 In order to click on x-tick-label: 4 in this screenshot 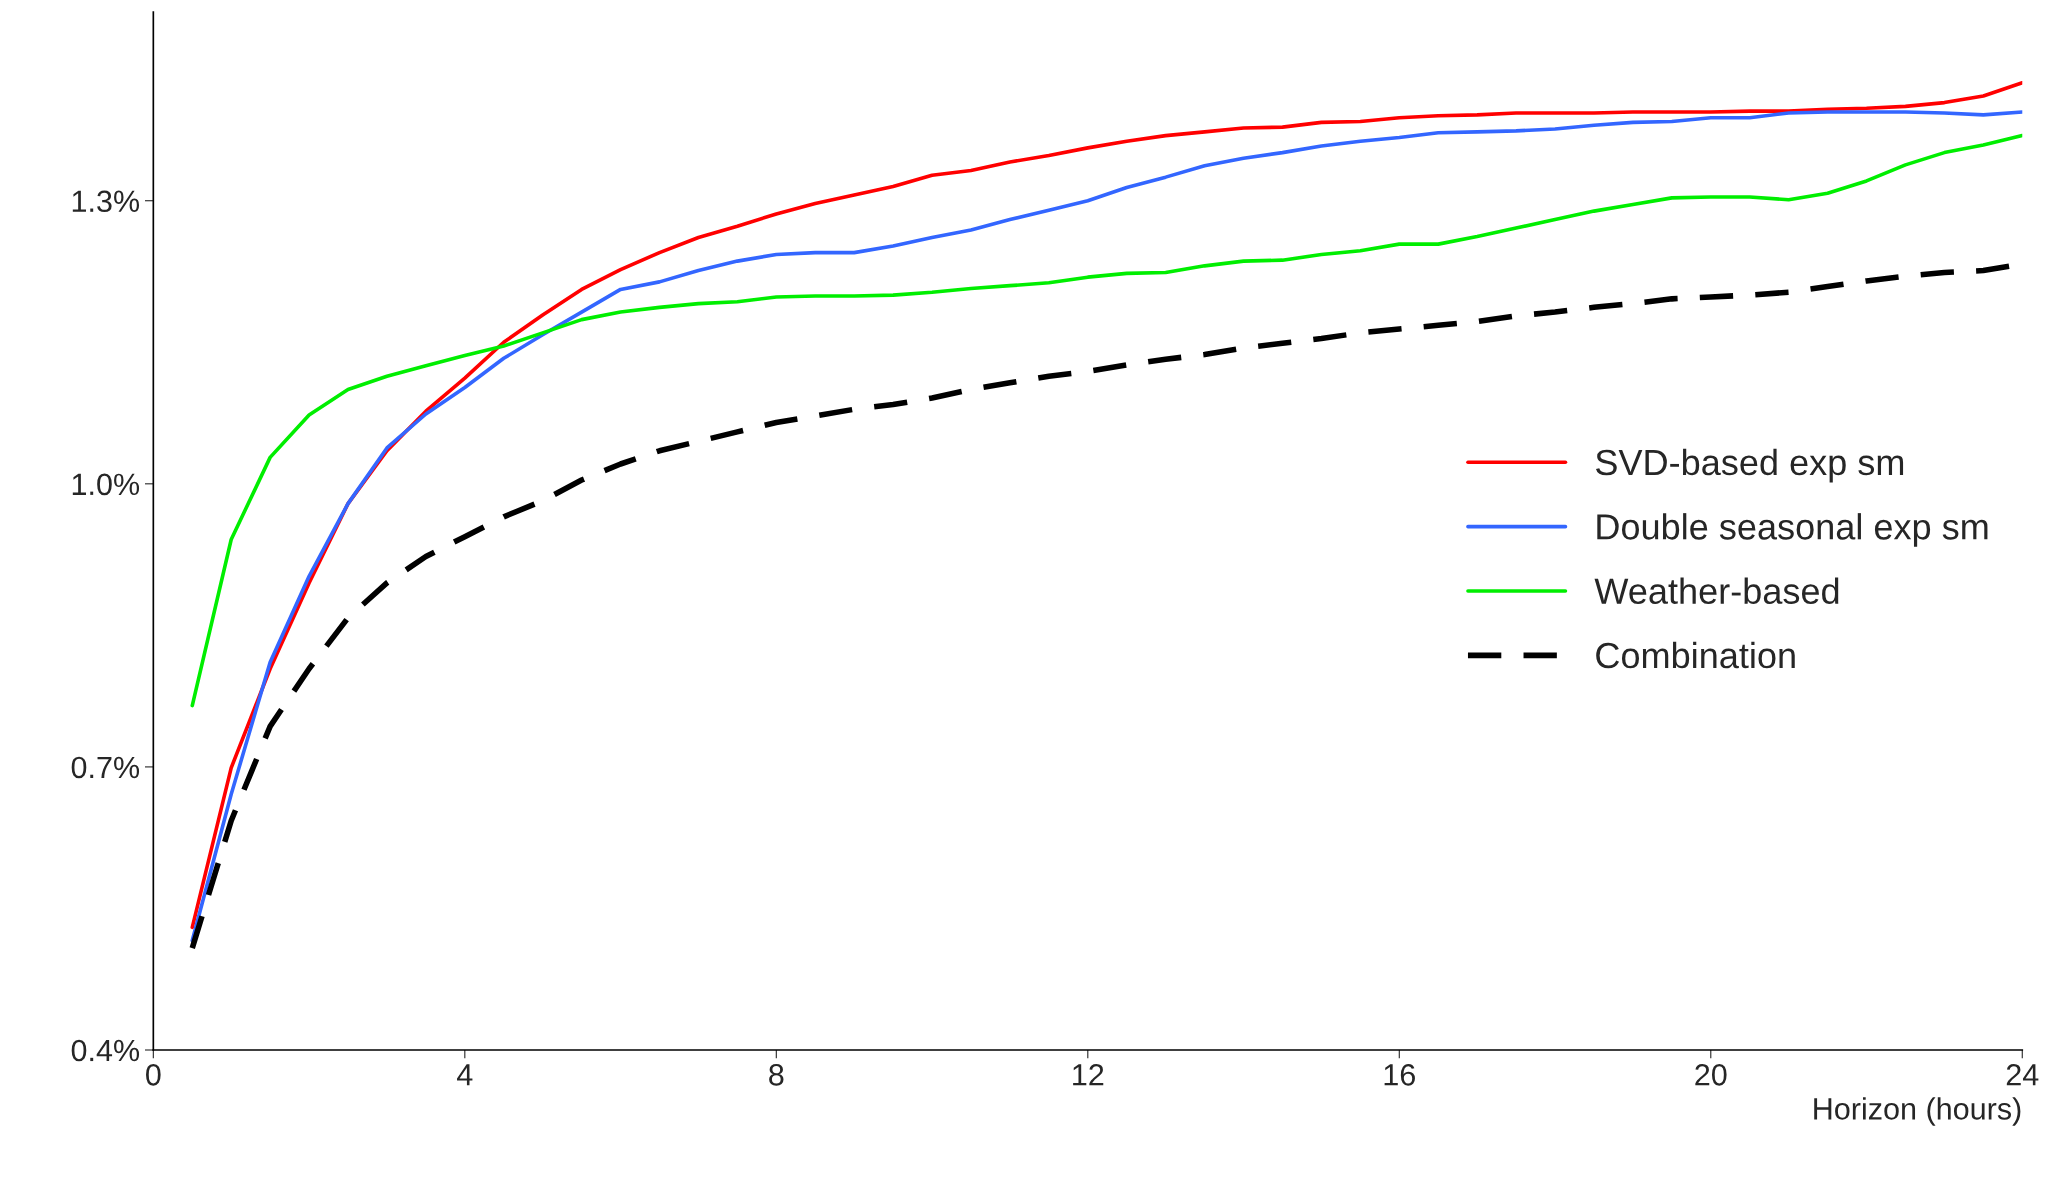, I will do `click(465, 1075)`.